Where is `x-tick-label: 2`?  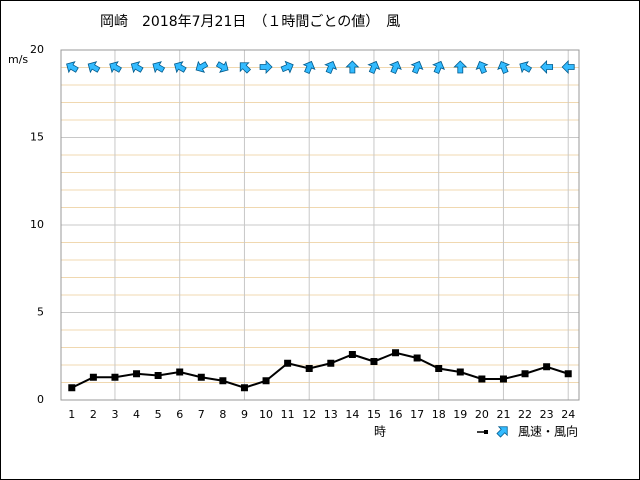
x-tick-label: 2 is located at coordinates (93, 414).